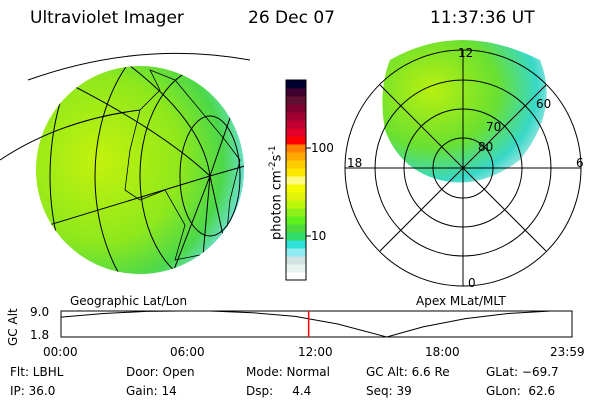 This screenshot has width=600, height=400. Describe the element at coordinates (37, 372) in the screenshot. I see `filter-status: Flt: LBHL` at that location.